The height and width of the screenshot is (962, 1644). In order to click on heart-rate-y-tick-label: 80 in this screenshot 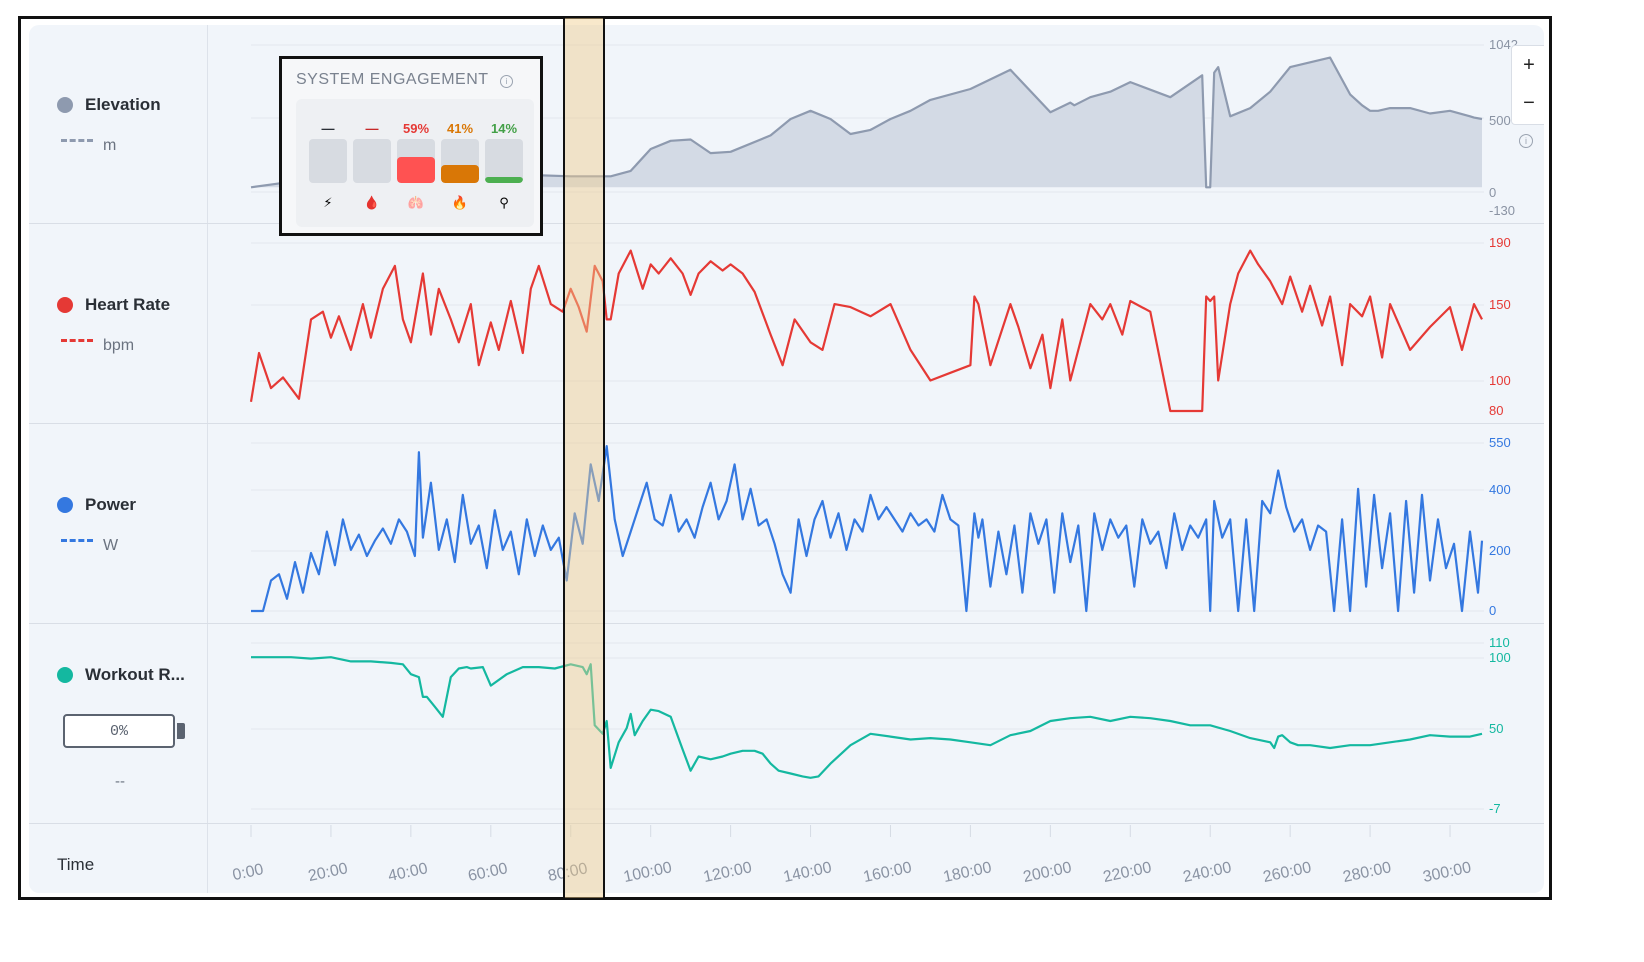, I will do `click(1496, 410)`.